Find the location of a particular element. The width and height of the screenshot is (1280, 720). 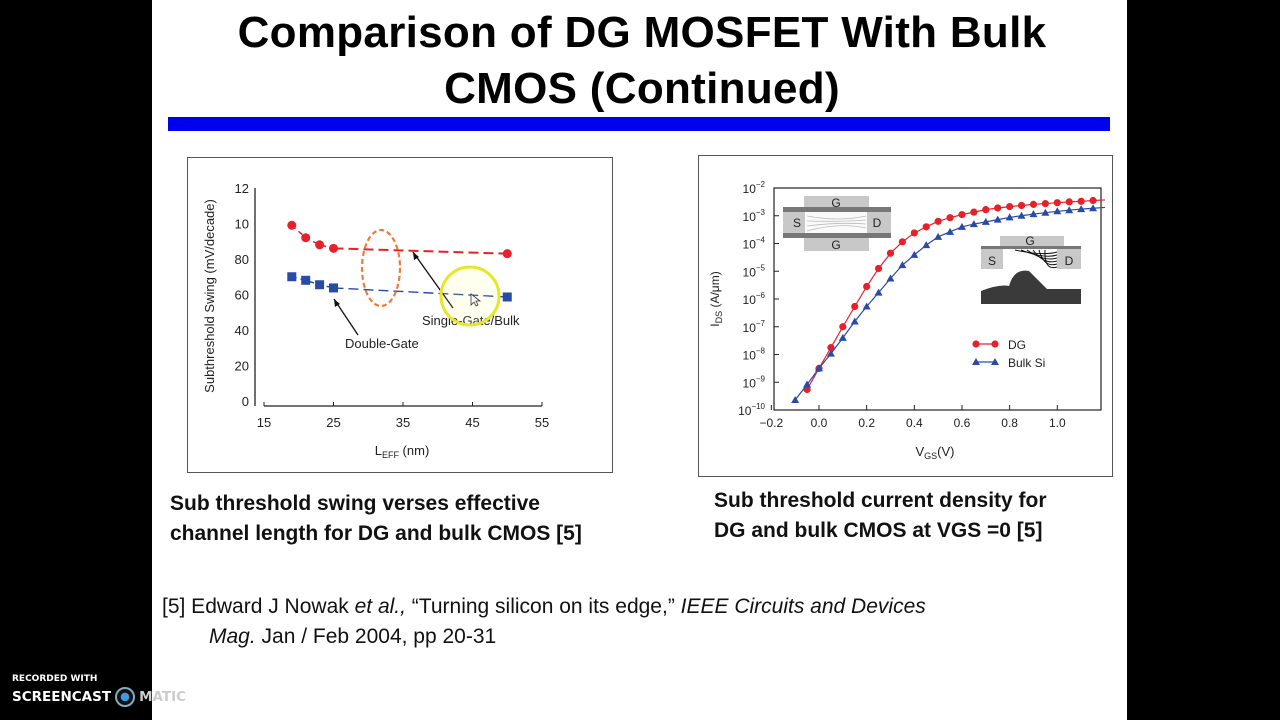

substrate is located at coordinates (1031, 287).